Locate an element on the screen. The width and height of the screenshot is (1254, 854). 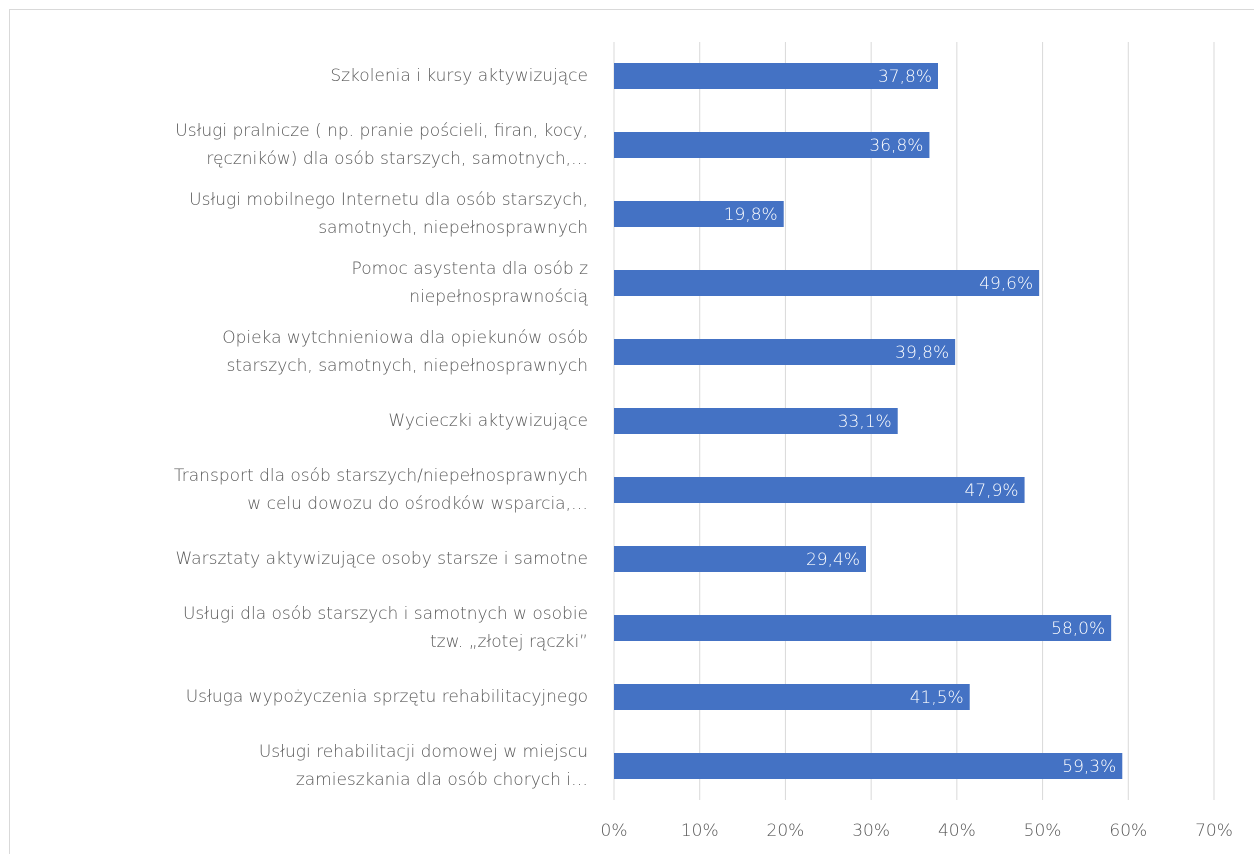
y-tick-label: Szkolenia i kursy aktywizujące is located at coordinates (459, 76).